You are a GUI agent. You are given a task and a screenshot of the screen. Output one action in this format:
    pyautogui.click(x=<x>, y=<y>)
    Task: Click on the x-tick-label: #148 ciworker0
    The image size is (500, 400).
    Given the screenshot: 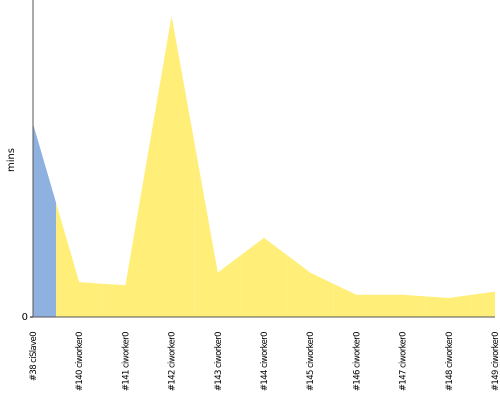 What is the action you would take?
    pyautogui.click(x=450, y=361)
    